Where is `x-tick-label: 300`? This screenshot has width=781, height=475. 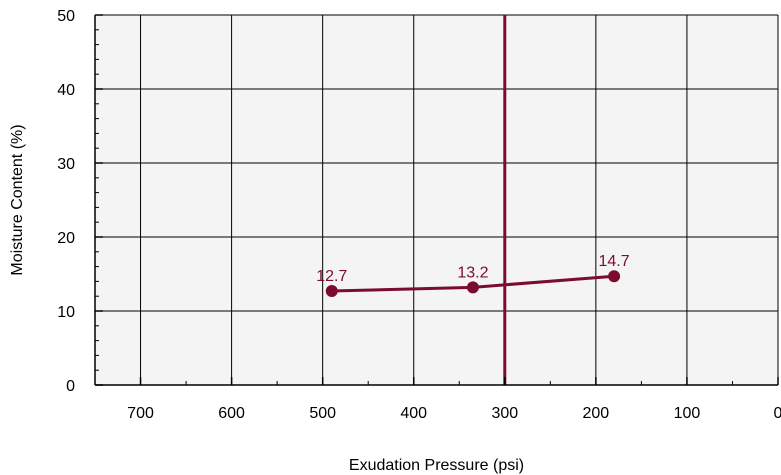 x-tick-label: 300 is located at coordinates (504, 413).